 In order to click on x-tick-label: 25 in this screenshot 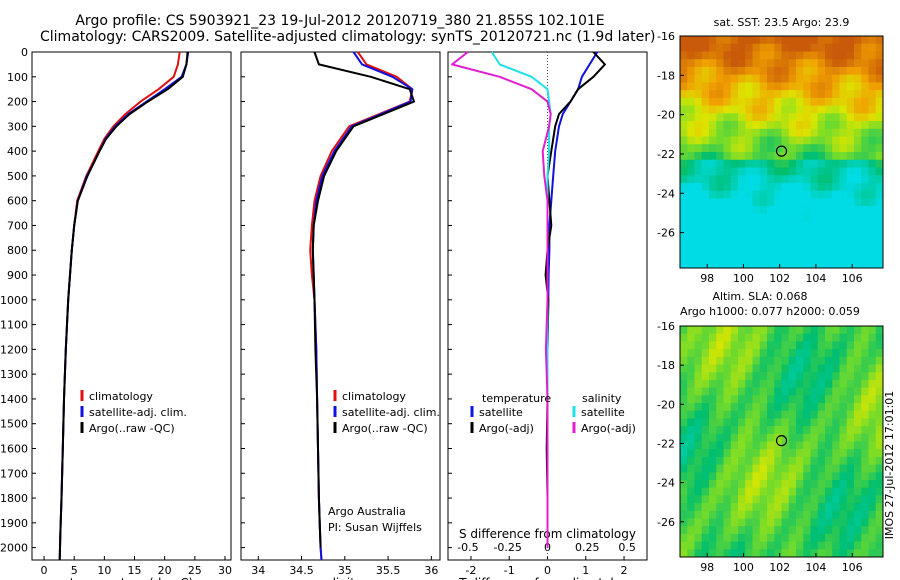, I will do `click(195, 570)`.